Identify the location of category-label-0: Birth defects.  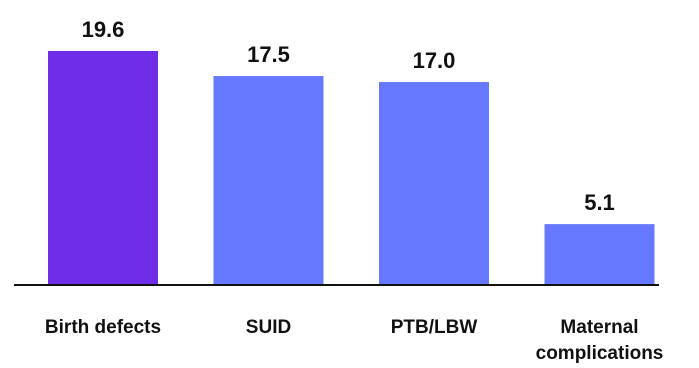
(103, 327).